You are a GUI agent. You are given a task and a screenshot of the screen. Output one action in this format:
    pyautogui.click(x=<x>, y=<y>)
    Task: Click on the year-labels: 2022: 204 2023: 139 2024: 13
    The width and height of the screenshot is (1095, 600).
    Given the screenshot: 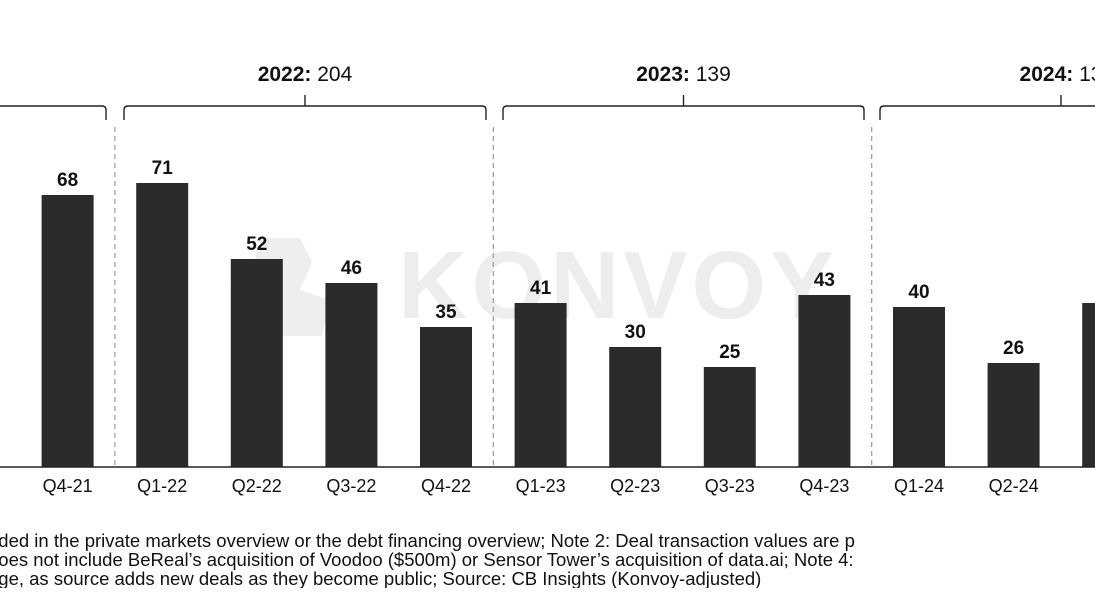 What is the action you would take?
    pyautogui.click(x=676, y=74)
    